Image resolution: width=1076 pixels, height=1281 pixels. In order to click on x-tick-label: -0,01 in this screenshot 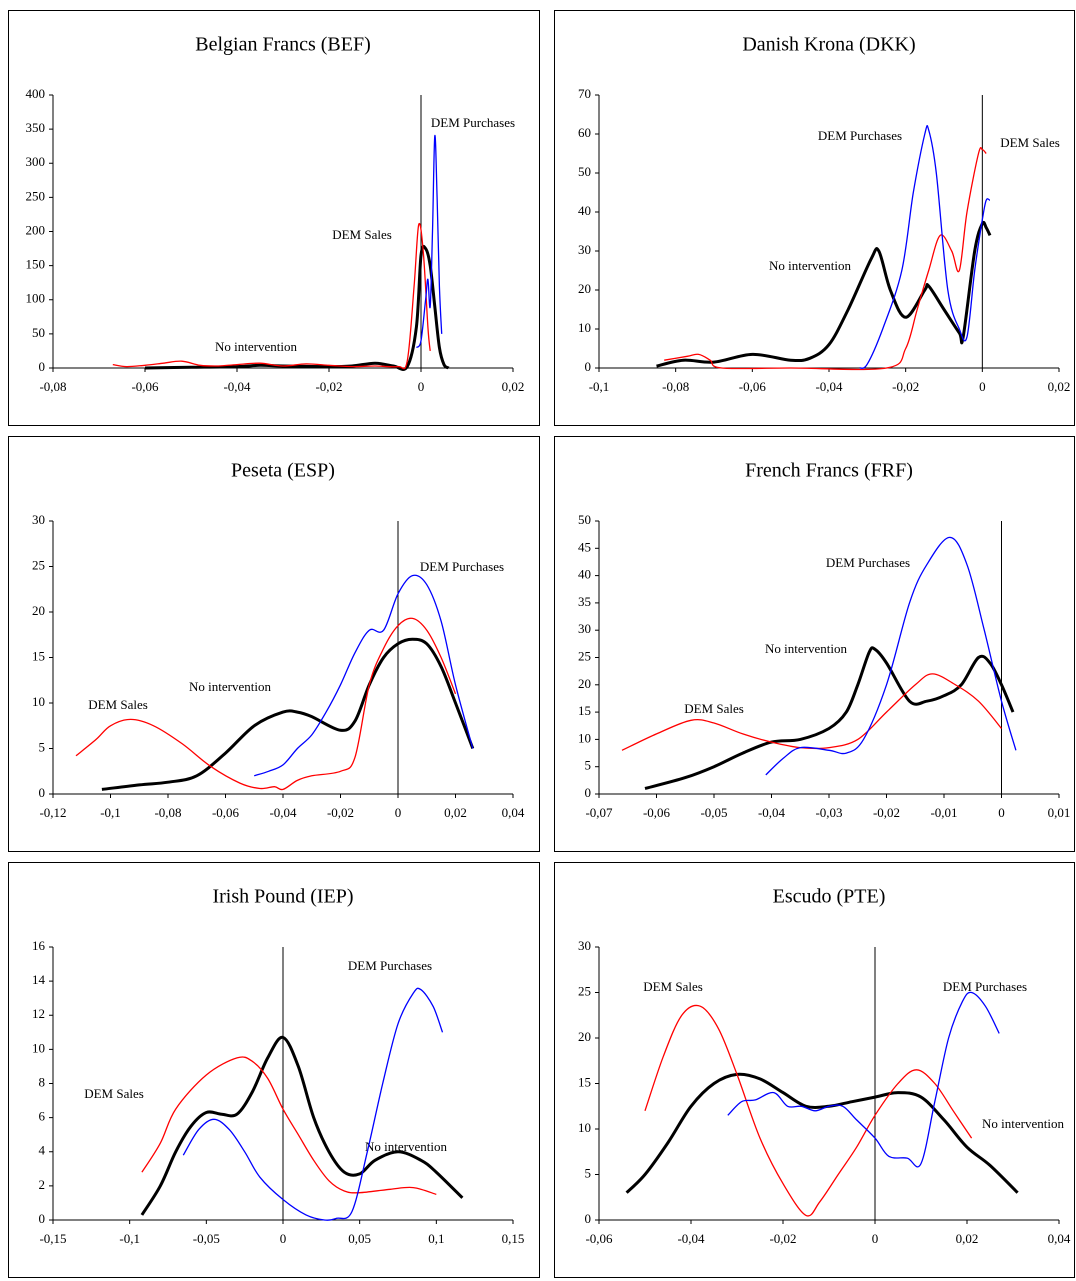, I will do `click(943, 812)`.